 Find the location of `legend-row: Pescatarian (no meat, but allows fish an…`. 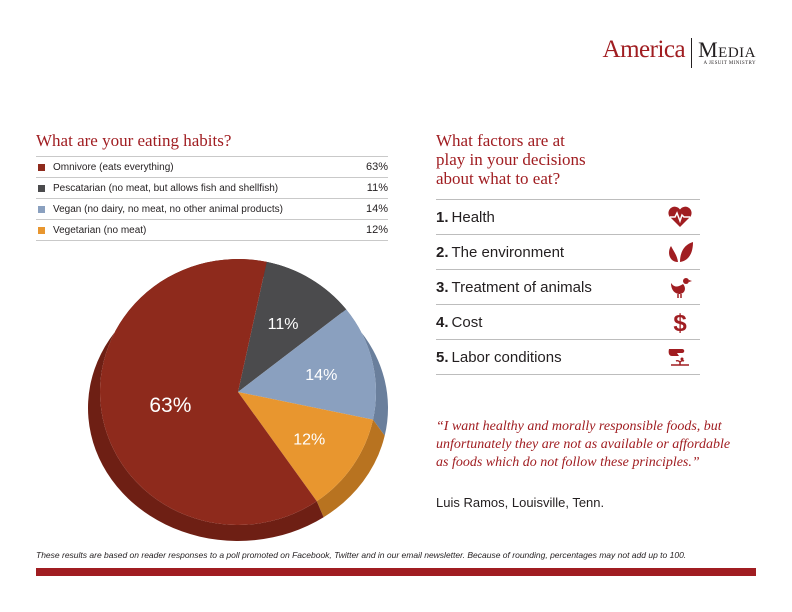

legend-row: Pescatarian (no meat, but allows fish an… is located at coordinates (212, 187).